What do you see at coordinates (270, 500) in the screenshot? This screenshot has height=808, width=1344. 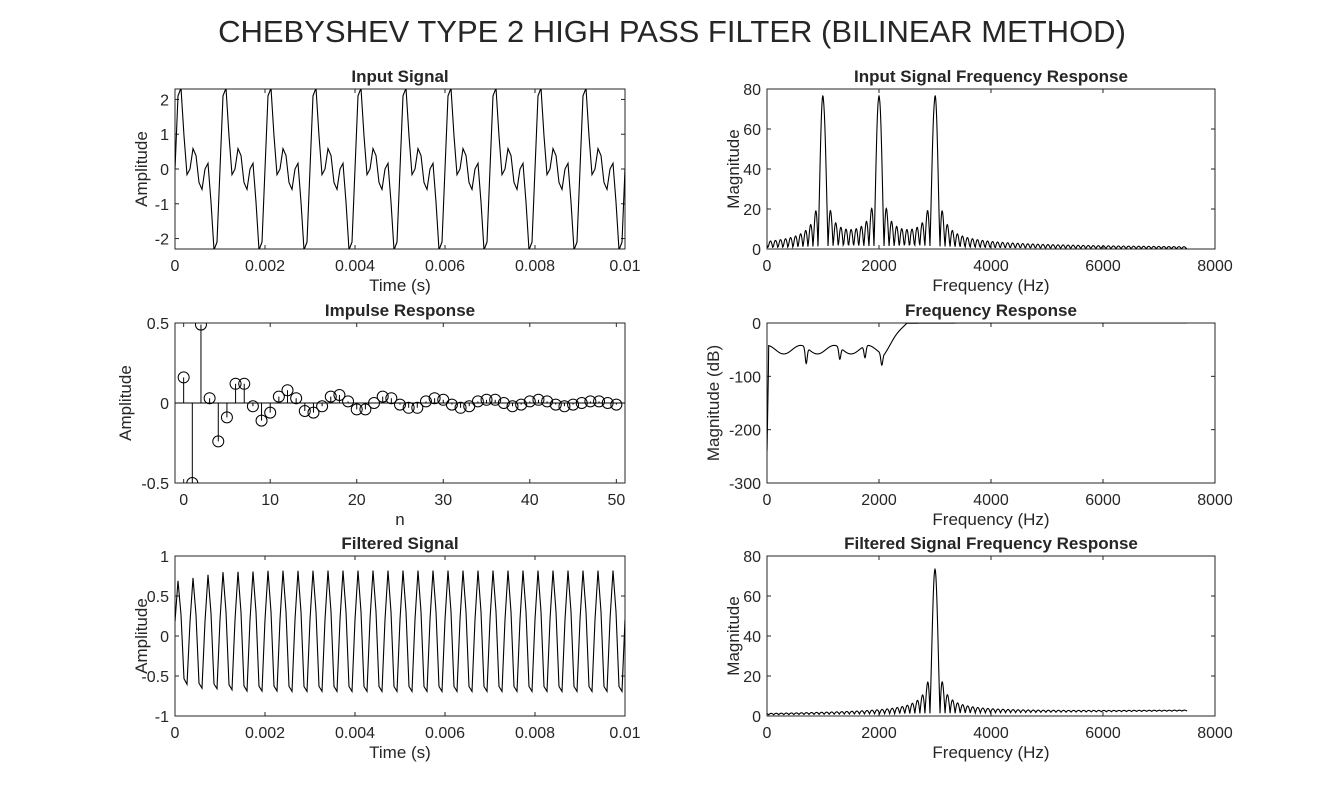 I see `x-tick-label: 10` at bounding box center [270, 500].